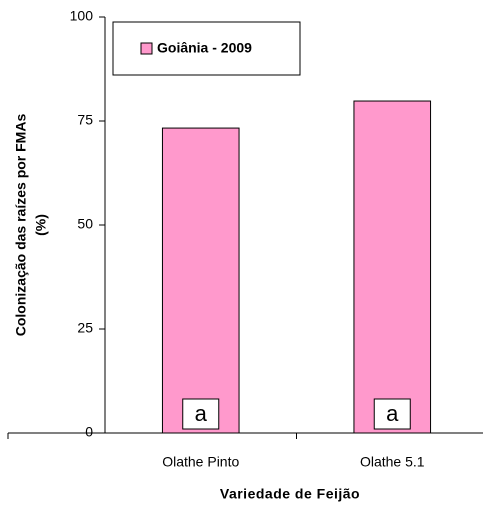 Image resolution: width=483 pixels, height=511 pixels. Describe the element at coordinates (200, 462) in the screenshot. I see `x-tick-label: Olathe Pinto` at that location.